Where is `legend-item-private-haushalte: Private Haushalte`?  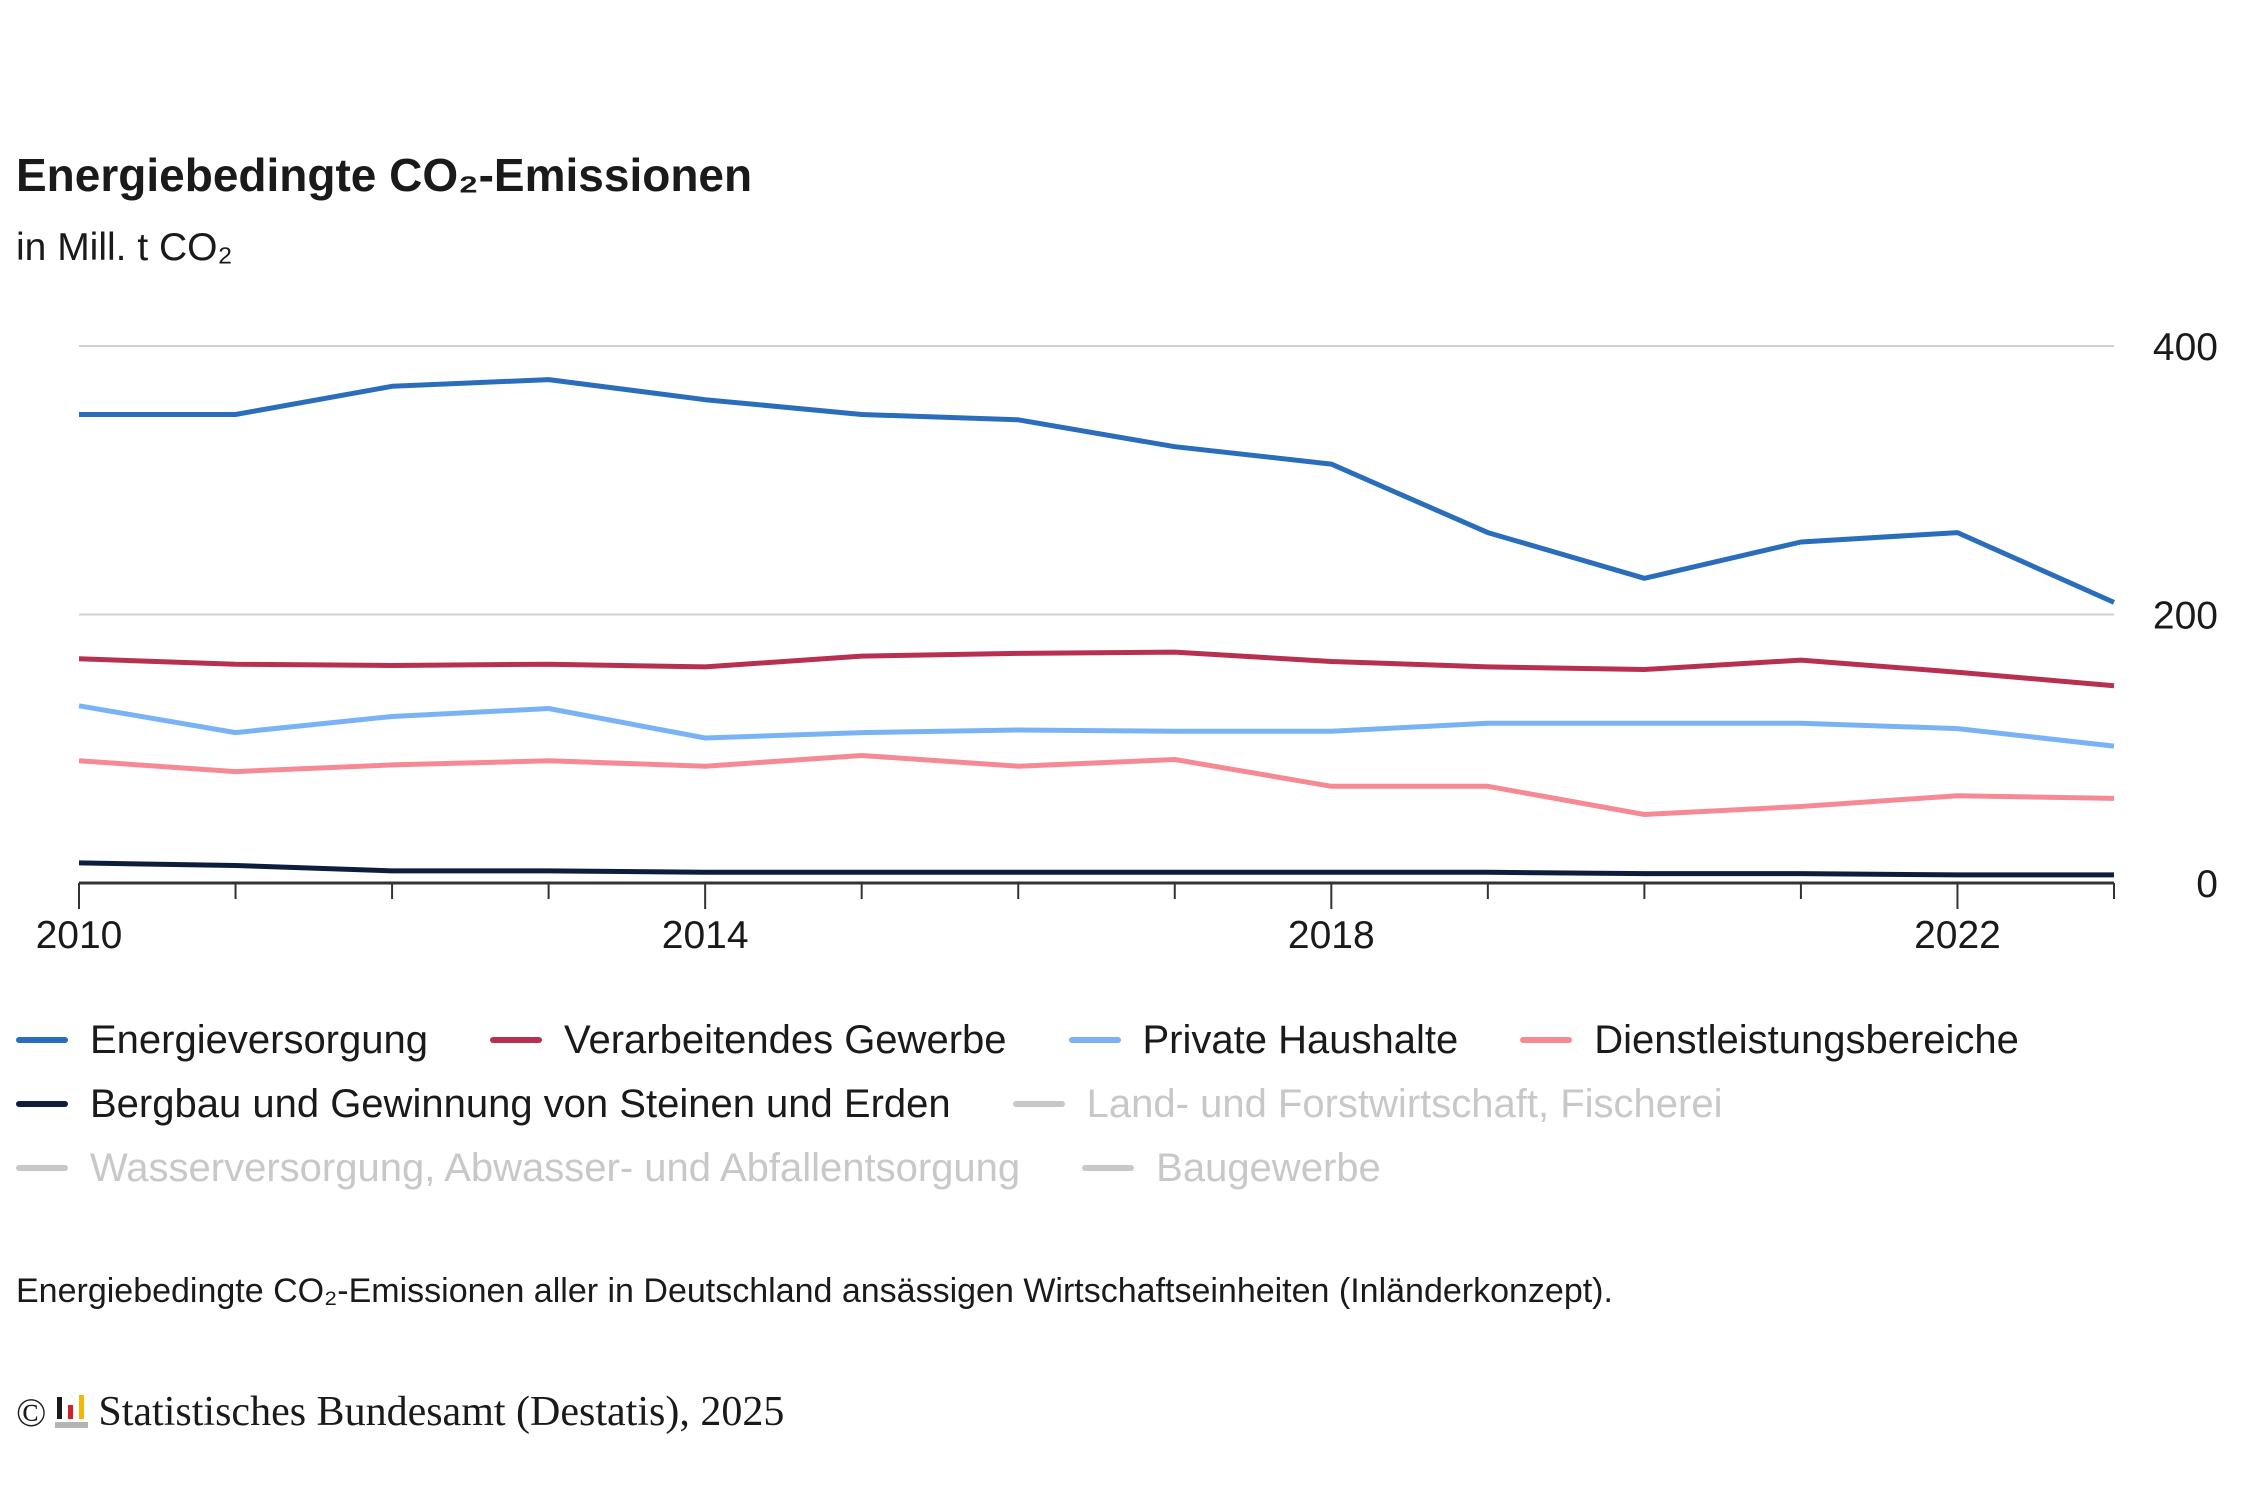 legend-item-private-haushalte: Private Haushalte is located at coordinates (1263, 1040).